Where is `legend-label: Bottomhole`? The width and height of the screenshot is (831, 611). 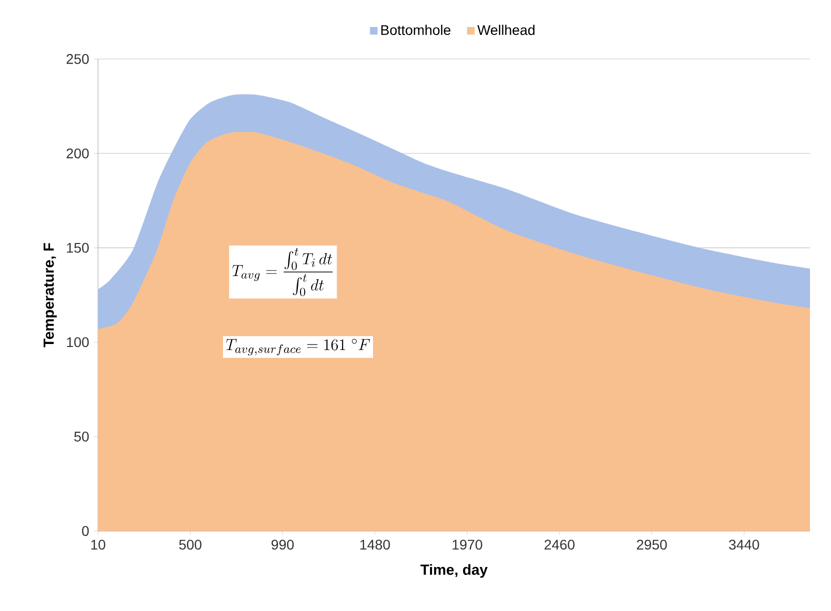
legend-label: Bottomhole is located at coordinates (415, 30).